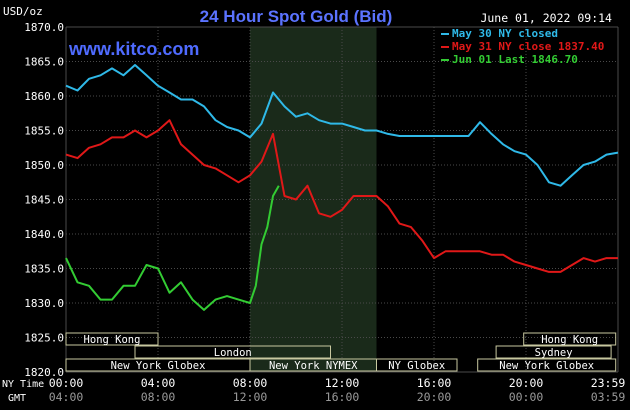 This screenshot has height=410, width=630. What do you see at coordinates (526, 397) in the screenshot?
I see `x-tick-label-gmt: 00:00` at bounding box center [526, 397].